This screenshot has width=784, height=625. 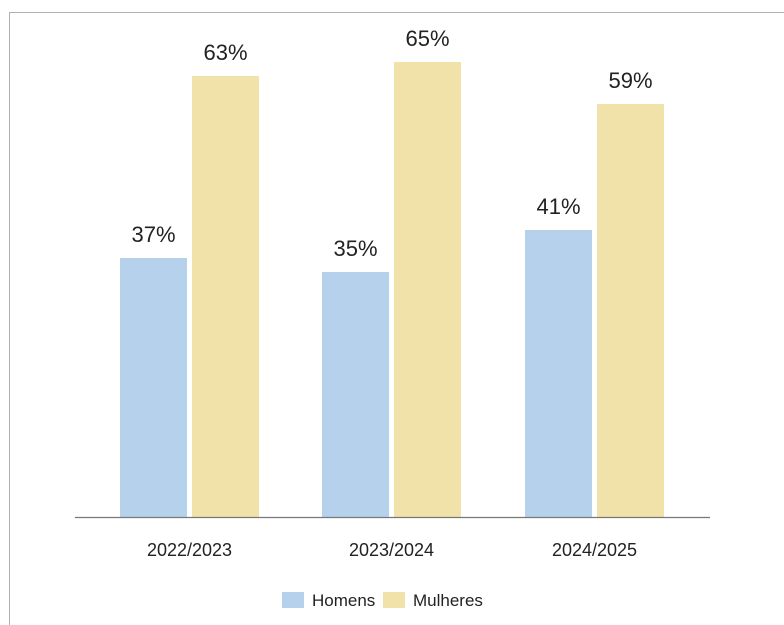 What do you see at coordinates (225, 296) in the screenshot?
I see `bar-mulheres-2022-2023` at bounding box center [225, 296].